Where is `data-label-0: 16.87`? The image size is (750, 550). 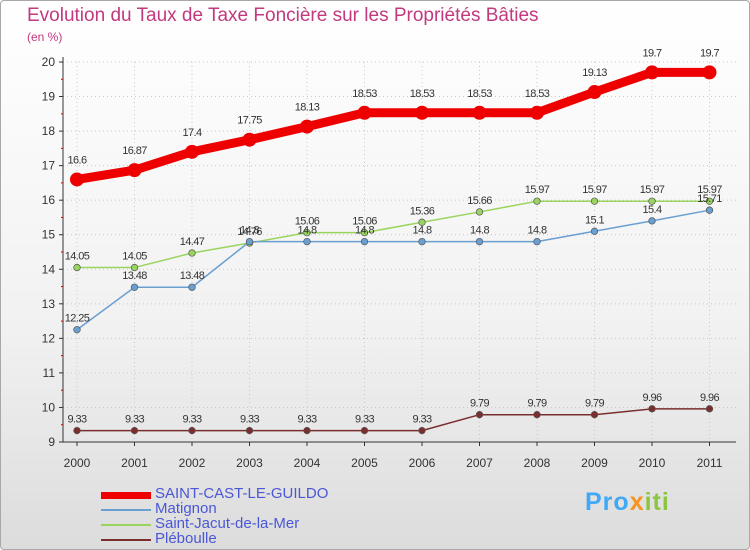 data-label-0: 16.87 is located at coordinates (134, 151).